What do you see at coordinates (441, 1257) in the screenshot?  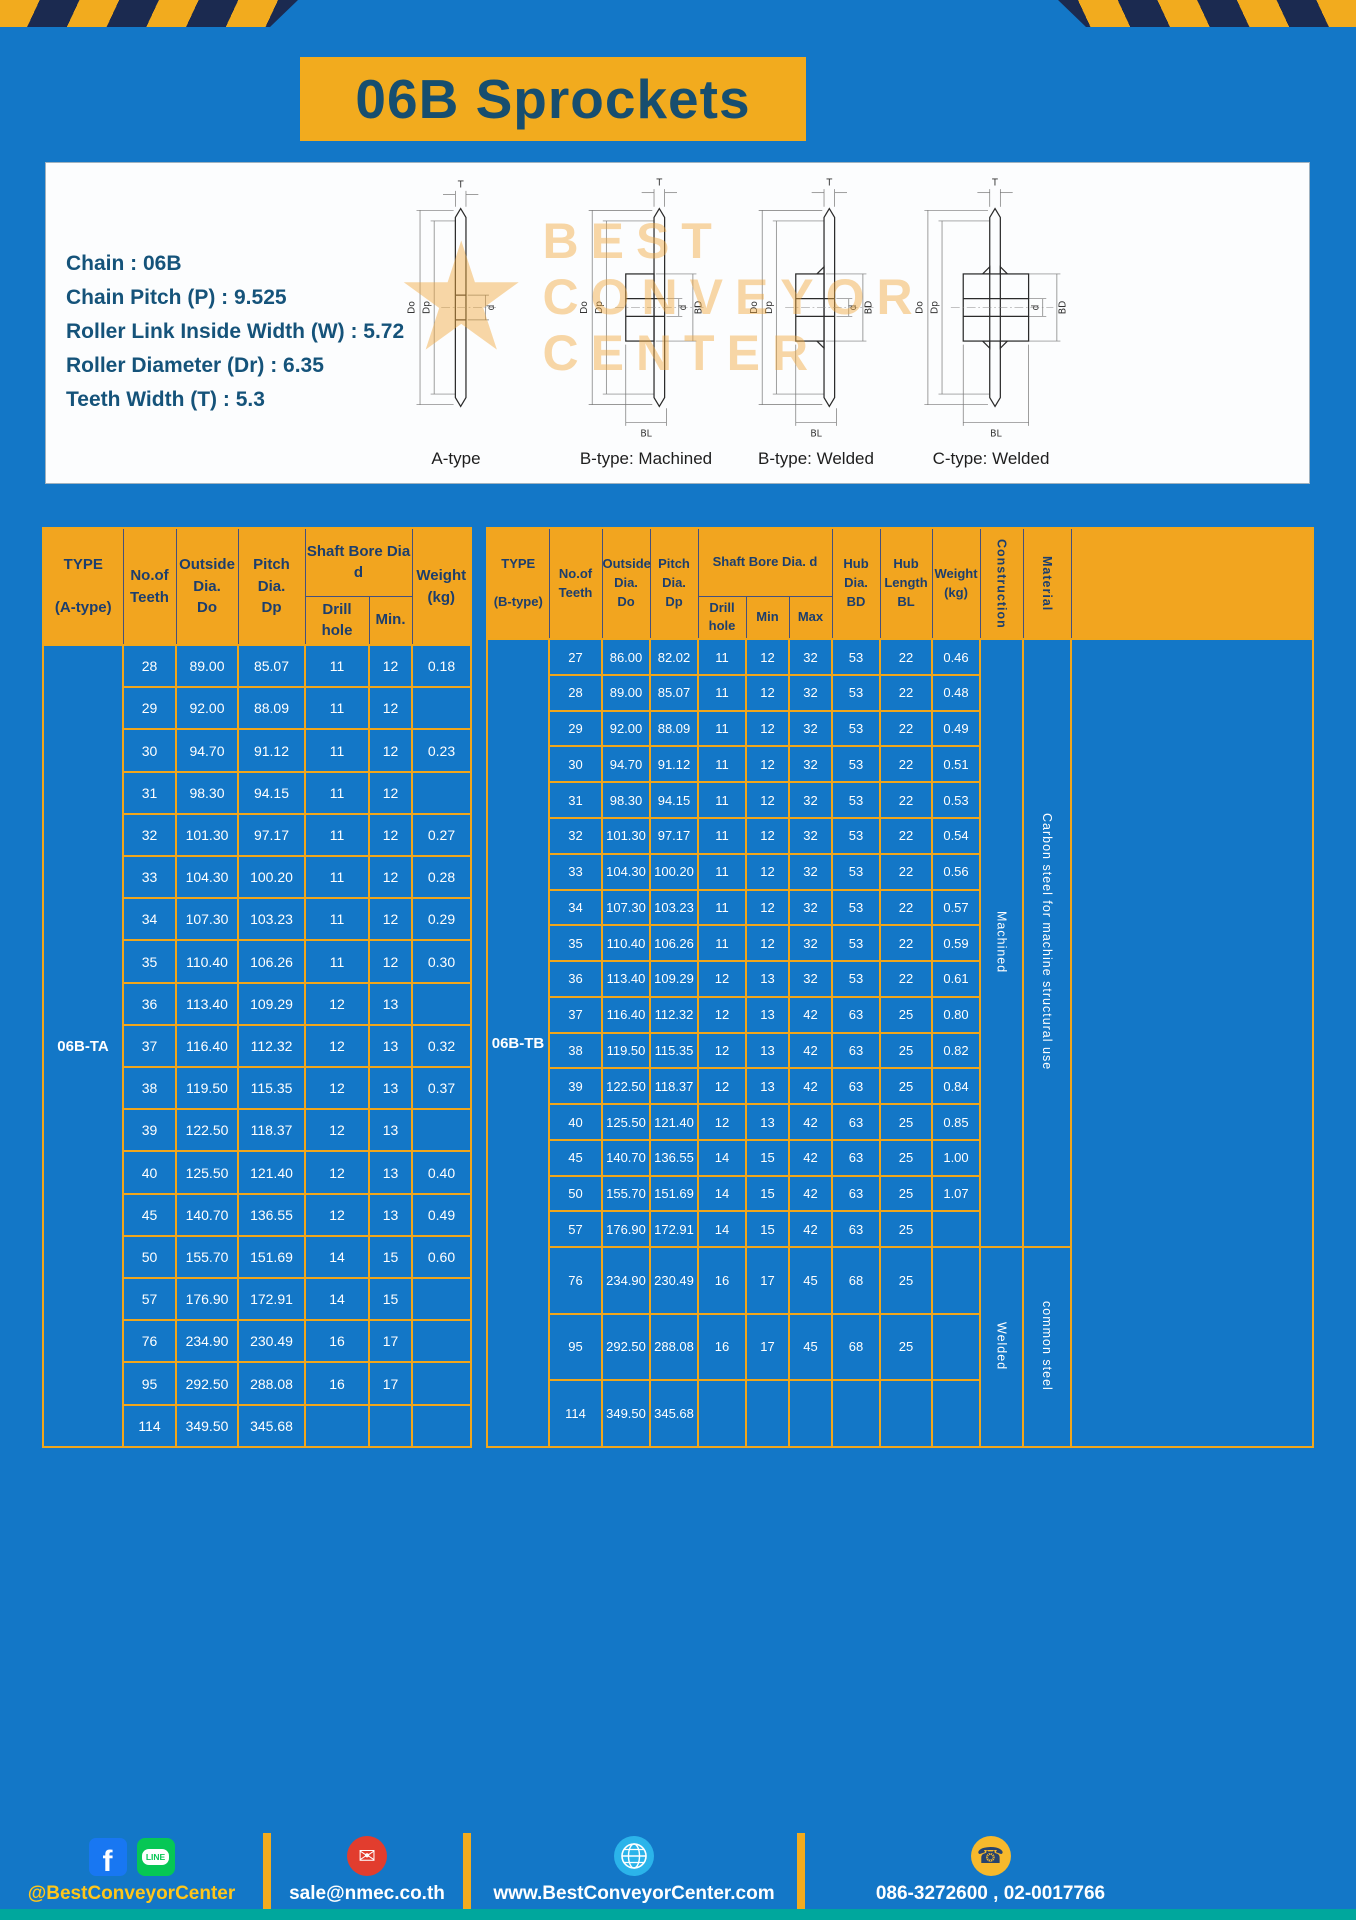 I see `data-cell: 0.60` at bounding box center [441, 1257].